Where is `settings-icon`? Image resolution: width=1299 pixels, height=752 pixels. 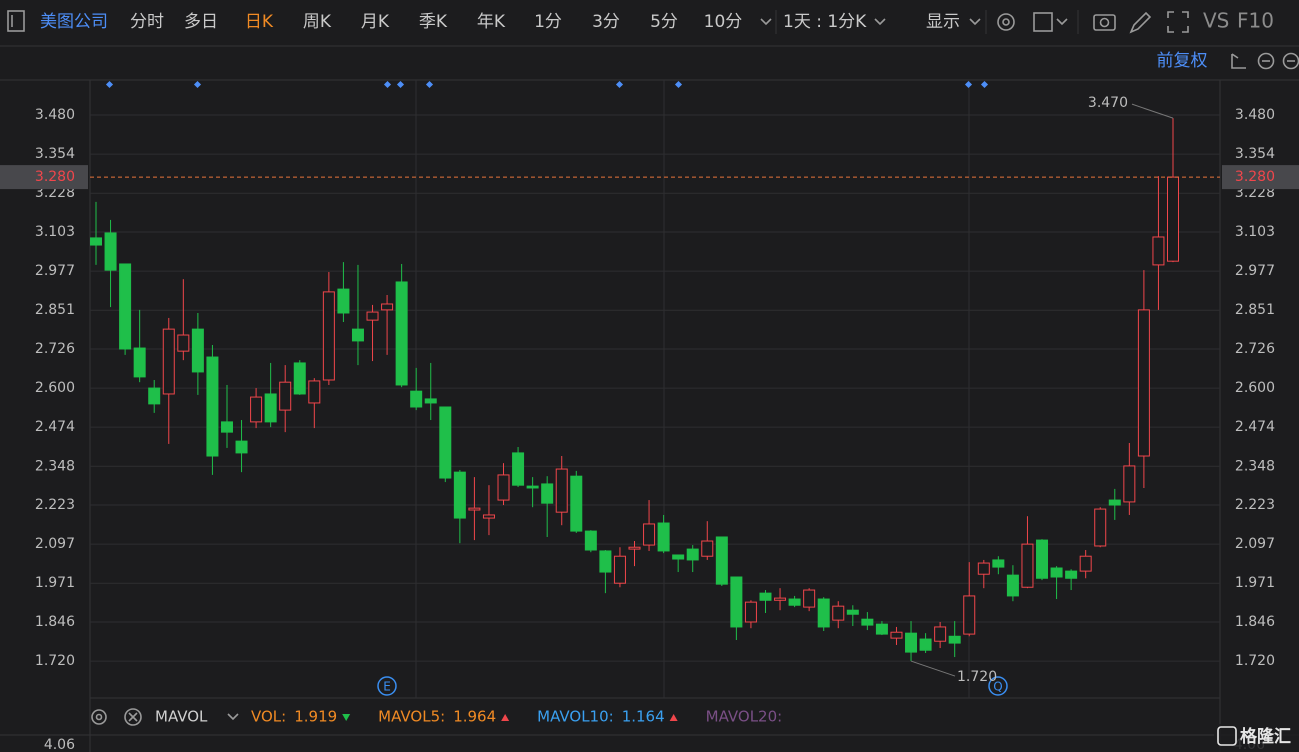 settings-icon is located at coordinates (1006, 22).